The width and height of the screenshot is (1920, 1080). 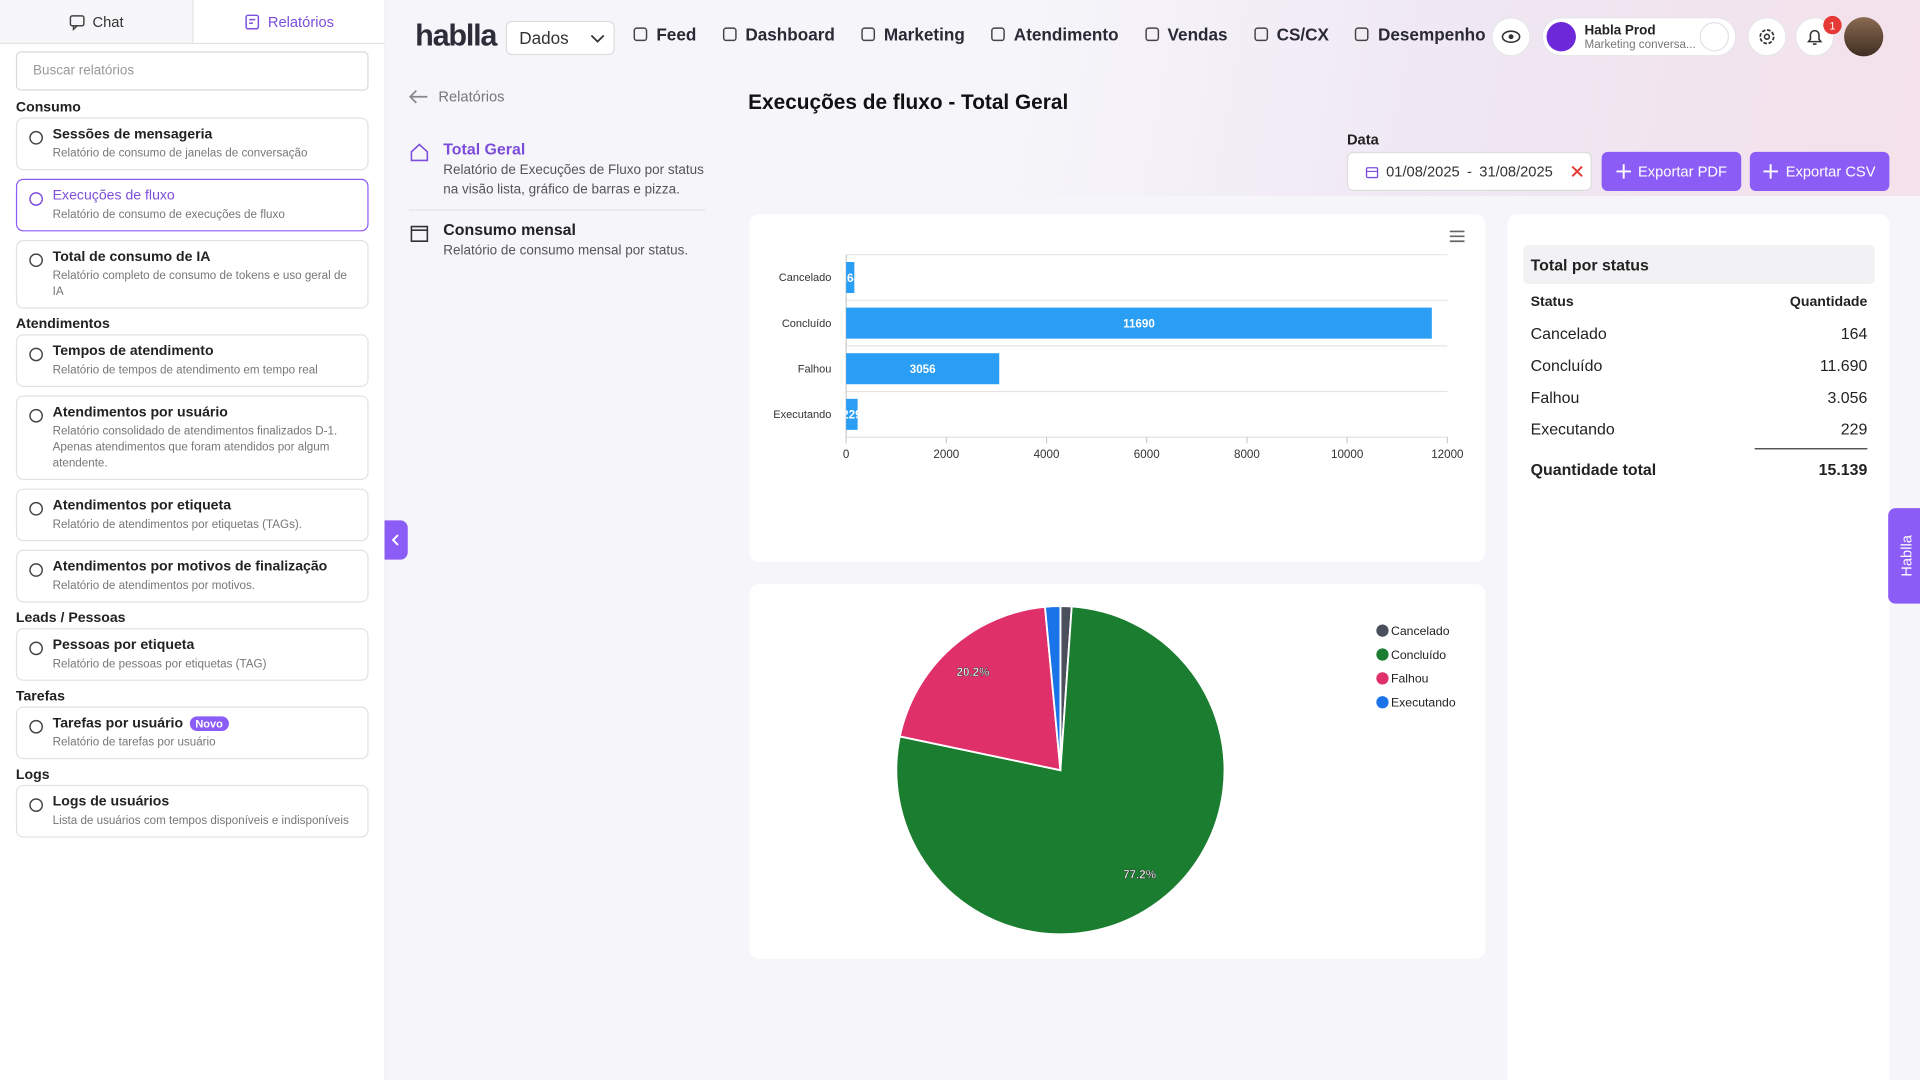 What do you see at coordinates (205, 645) in the screenshot?
I see `card-title: Pessoas por etiqueta` at bounding box center [205, 645].